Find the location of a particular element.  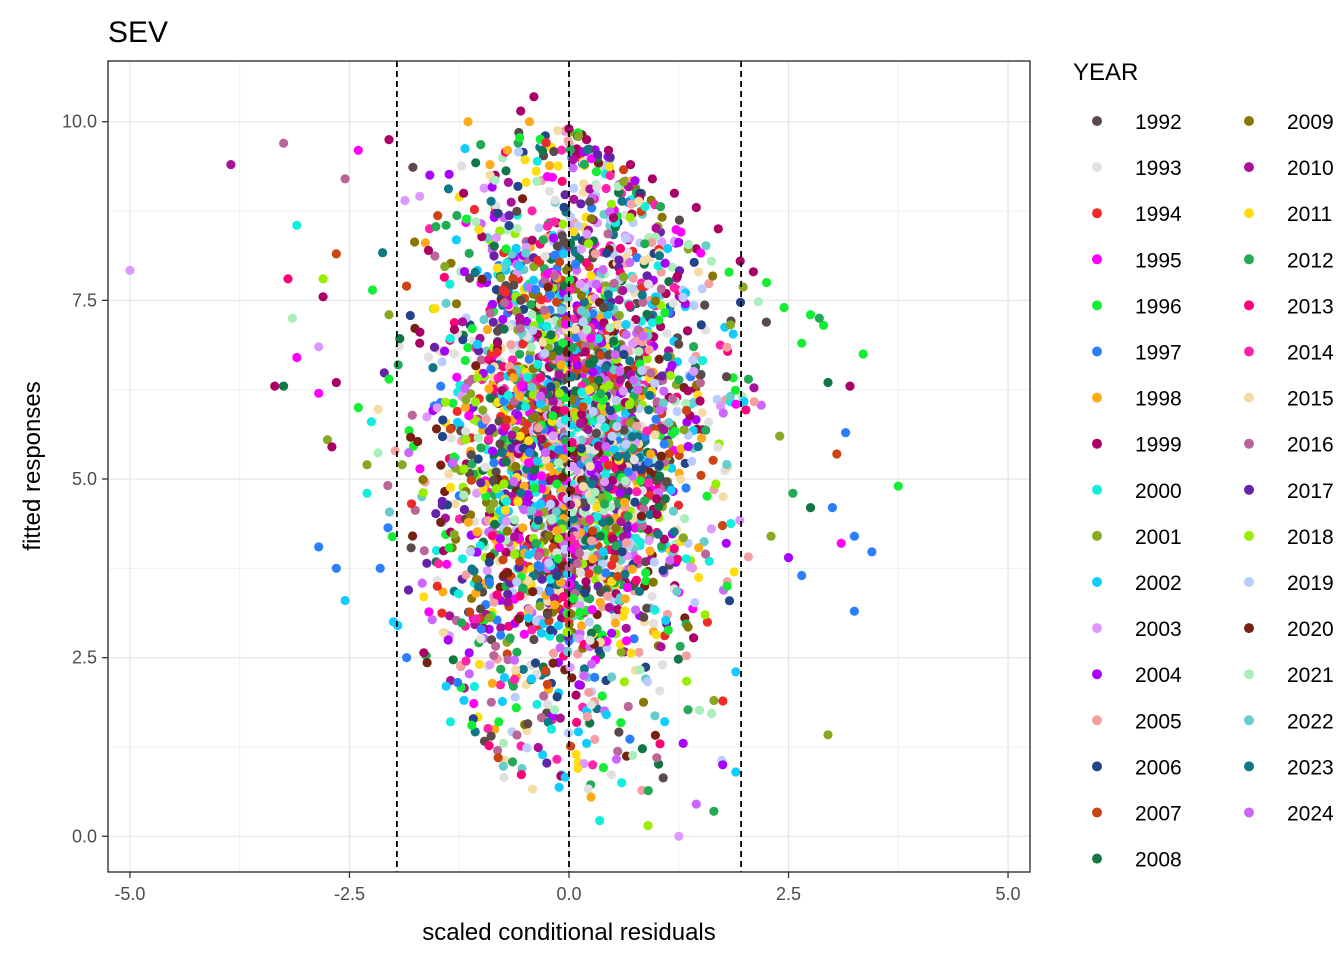

legend-label: 1994 is located at coordinates (1158, 214).